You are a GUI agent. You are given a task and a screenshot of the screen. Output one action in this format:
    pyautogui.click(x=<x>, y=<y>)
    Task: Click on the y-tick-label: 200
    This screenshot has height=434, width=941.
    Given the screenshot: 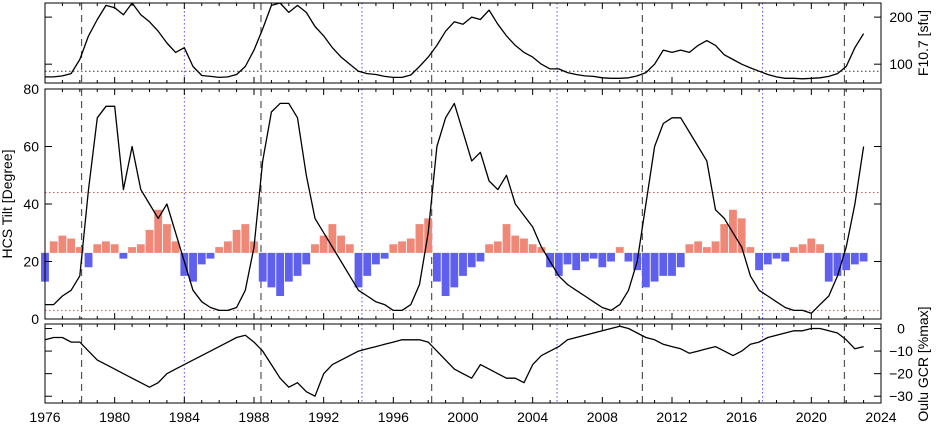 What is the action you would take?
    pyautogui.click(x=901, y=17)
    